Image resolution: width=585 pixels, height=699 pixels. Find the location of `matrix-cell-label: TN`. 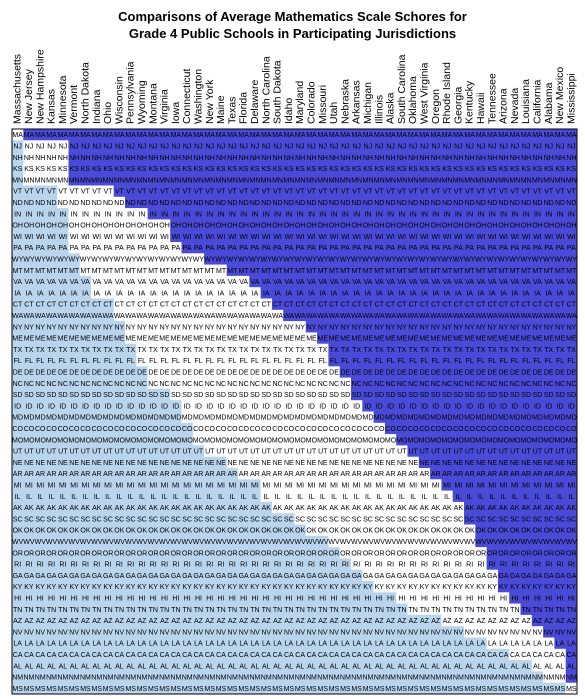

matrix-cell-label: TN is located at coordinates (412, 610).